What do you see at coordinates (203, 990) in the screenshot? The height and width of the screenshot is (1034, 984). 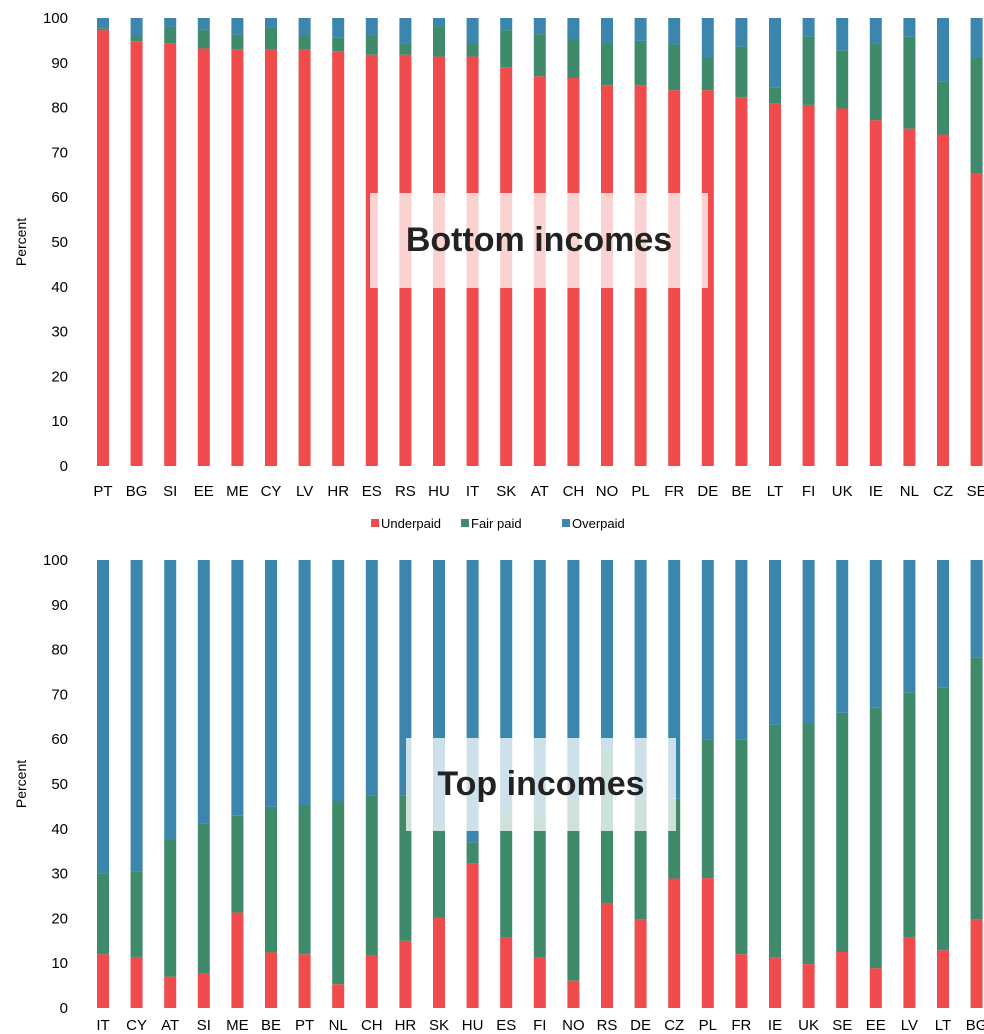 I see `bar-underpaid-si` at bounding box center [203, 990].